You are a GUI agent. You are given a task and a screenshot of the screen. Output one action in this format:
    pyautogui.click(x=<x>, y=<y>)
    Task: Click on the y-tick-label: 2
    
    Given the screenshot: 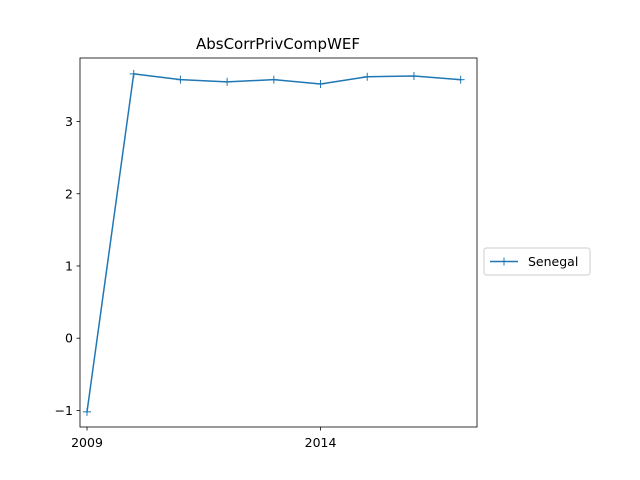 What is the action you would take?
    pyautogui.click(x=69, y=193)
    